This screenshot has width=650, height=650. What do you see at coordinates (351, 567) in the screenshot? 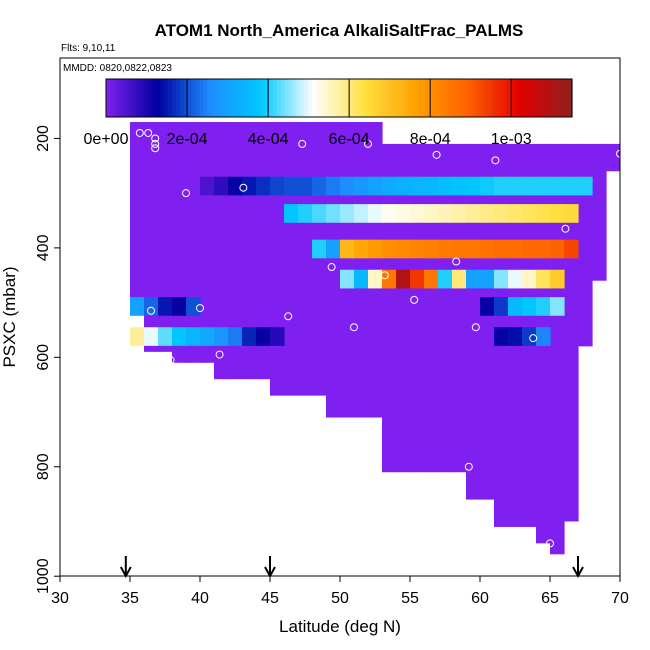
I see `latitude-arrows` at bounding box center [351, 567].